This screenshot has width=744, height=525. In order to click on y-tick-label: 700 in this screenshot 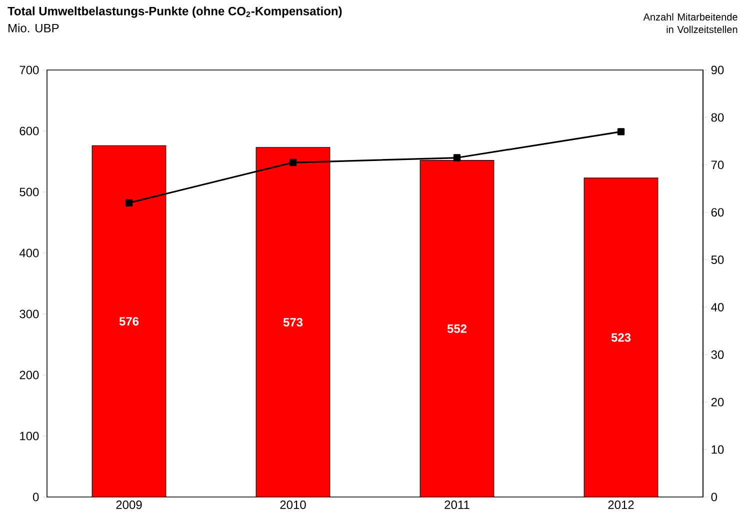, I will do `click(29, 70)`.